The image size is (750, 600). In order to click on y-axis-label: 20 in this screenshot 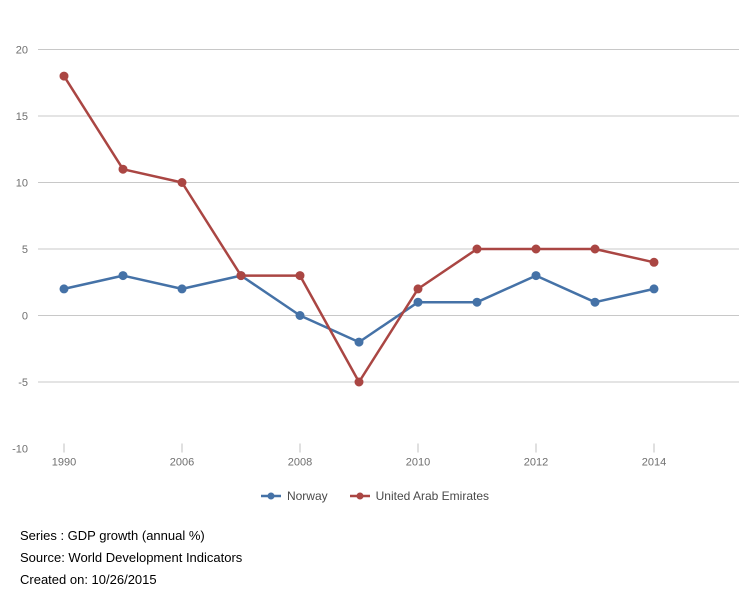, I will do `click(22, 51)`.